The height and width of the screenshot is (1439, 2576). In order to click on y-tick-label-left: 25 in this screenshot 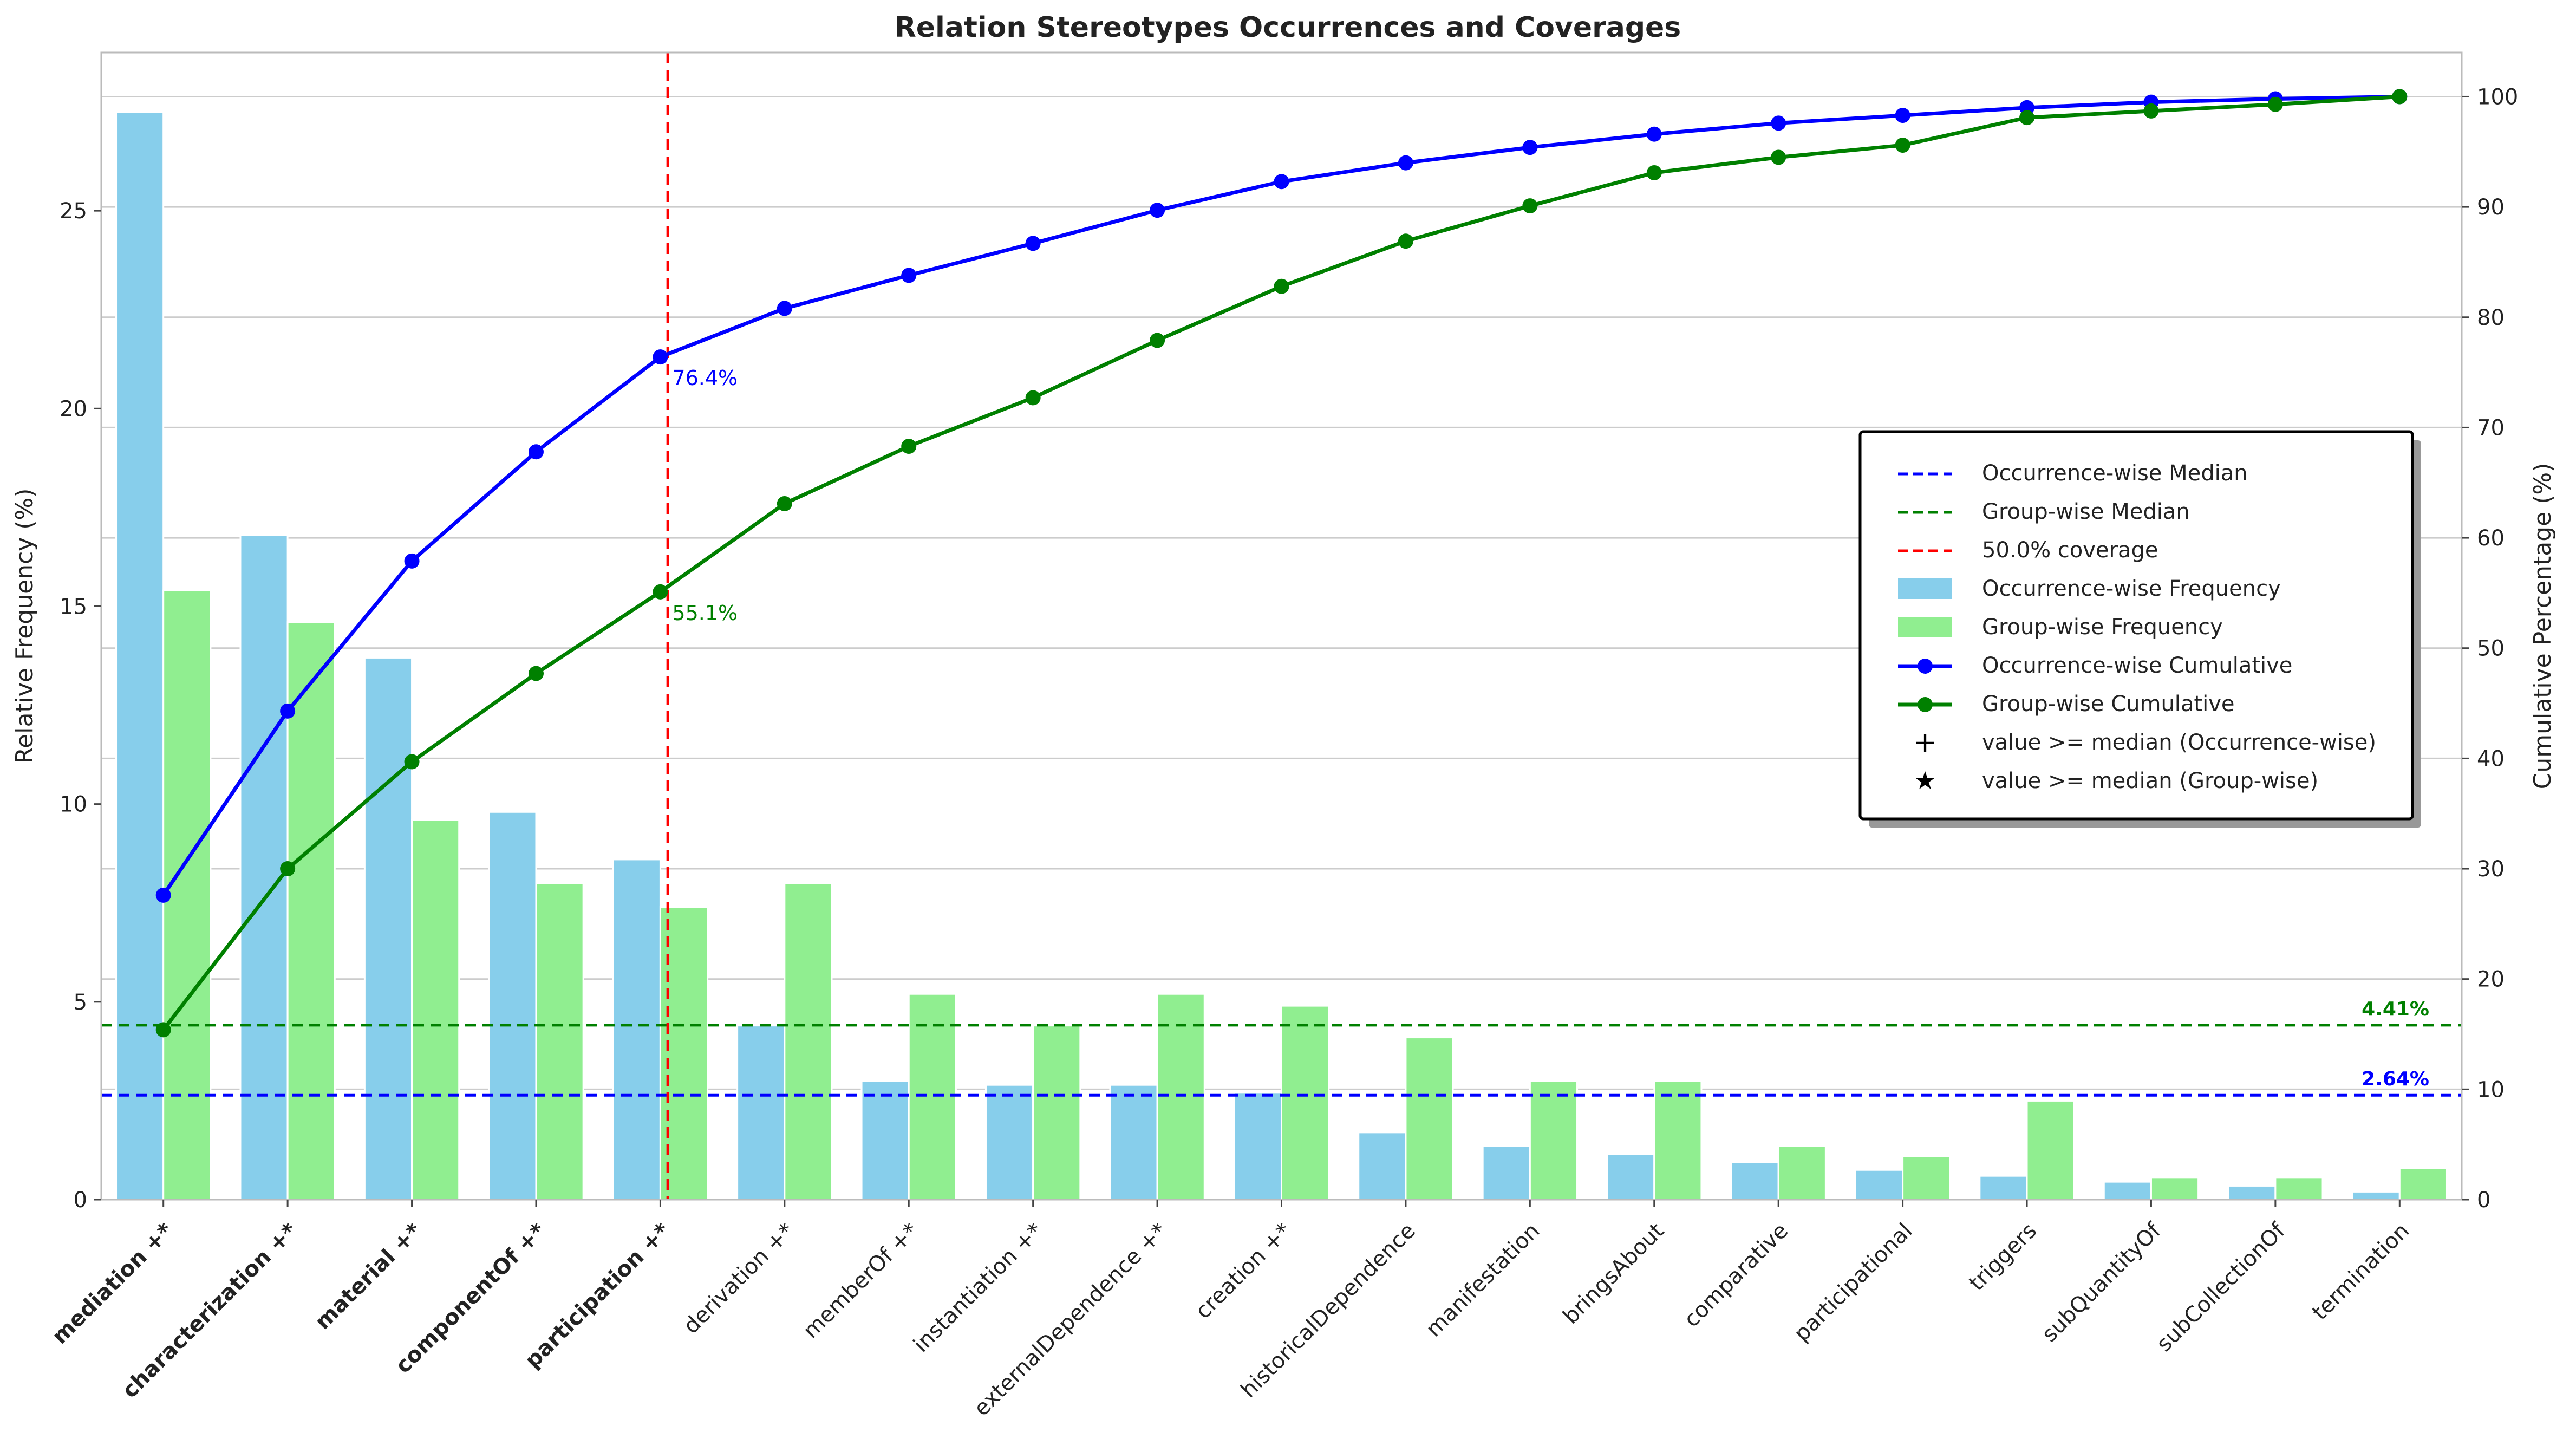, I will do `click(73, 212)`.